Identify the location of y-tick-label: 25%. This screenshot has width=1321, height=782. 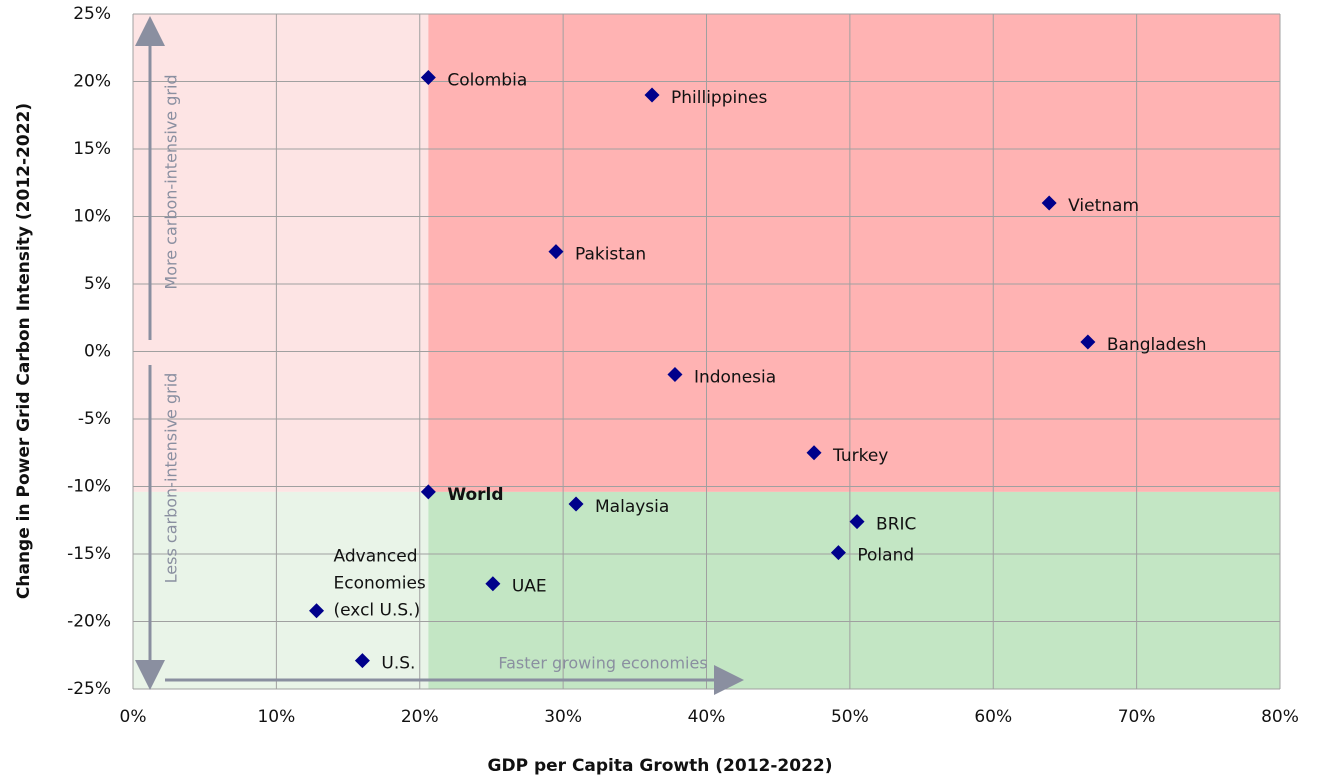
(92, 14).